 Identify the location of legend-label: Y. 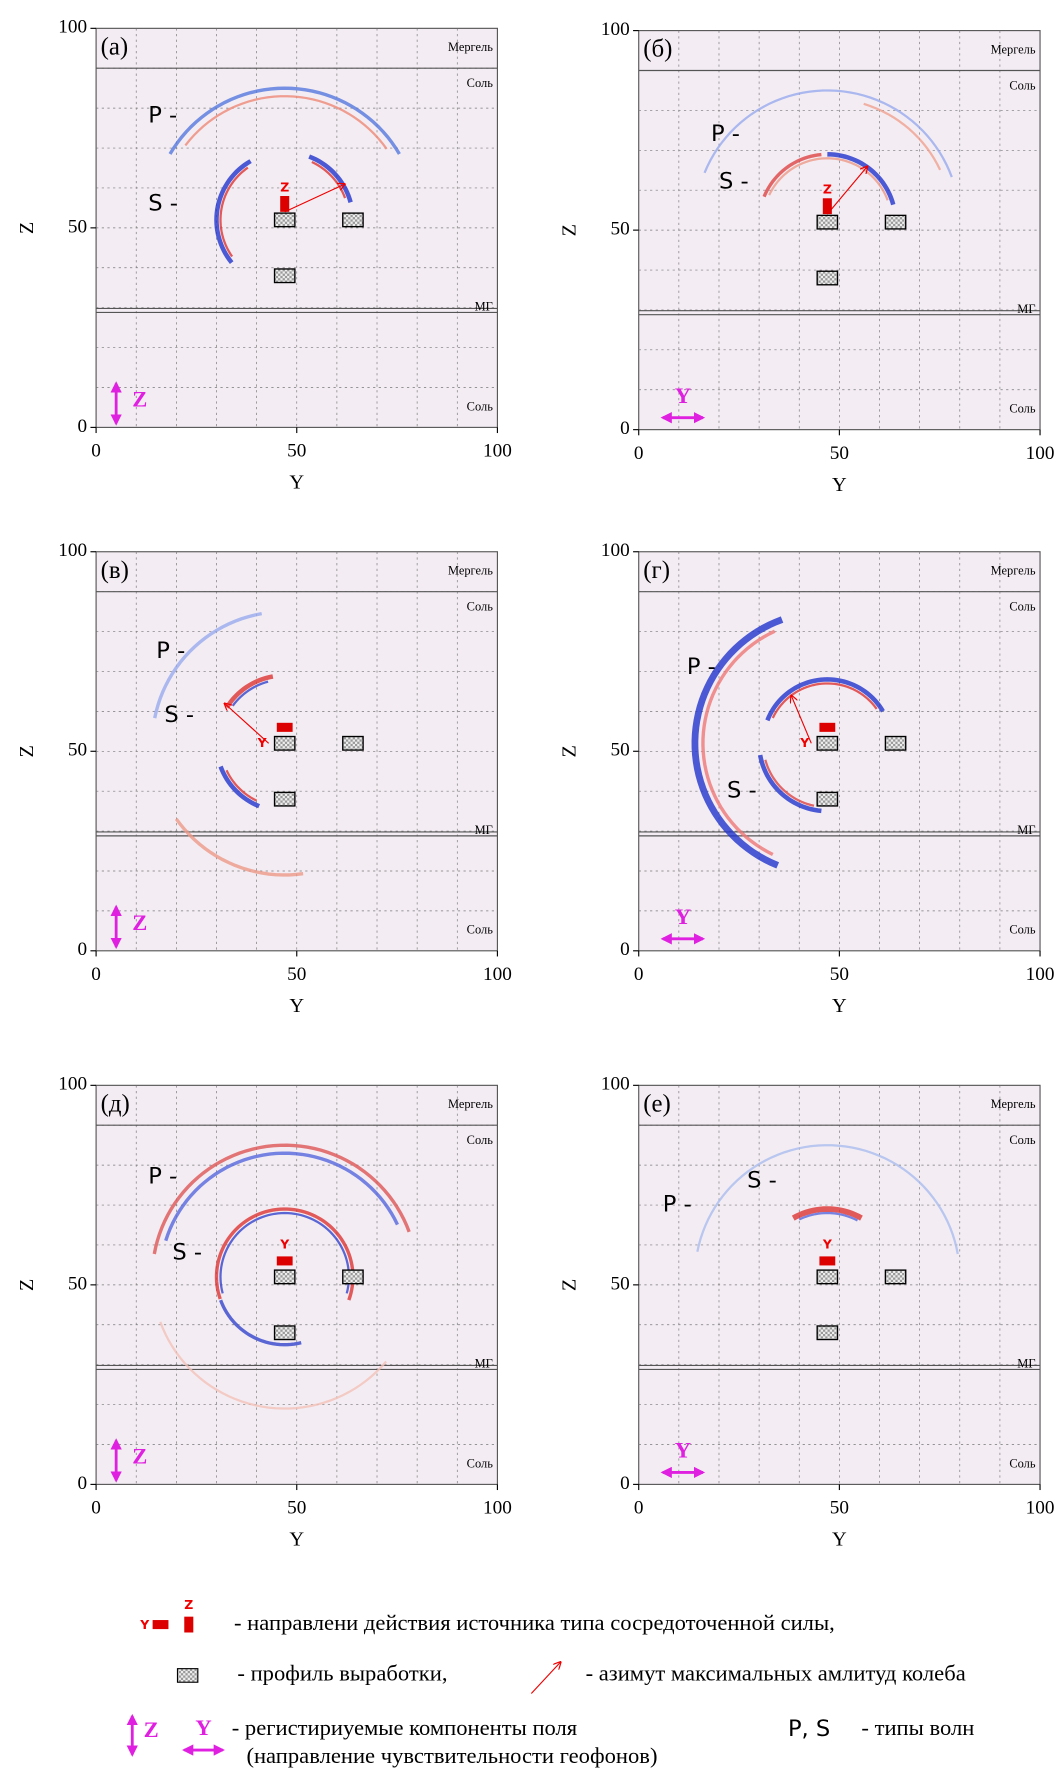
(144, 1624).